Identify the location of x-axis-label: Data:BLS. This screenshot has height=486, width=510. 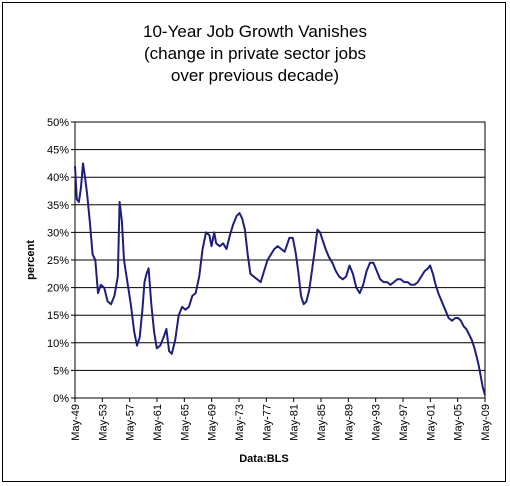
(264, 459).